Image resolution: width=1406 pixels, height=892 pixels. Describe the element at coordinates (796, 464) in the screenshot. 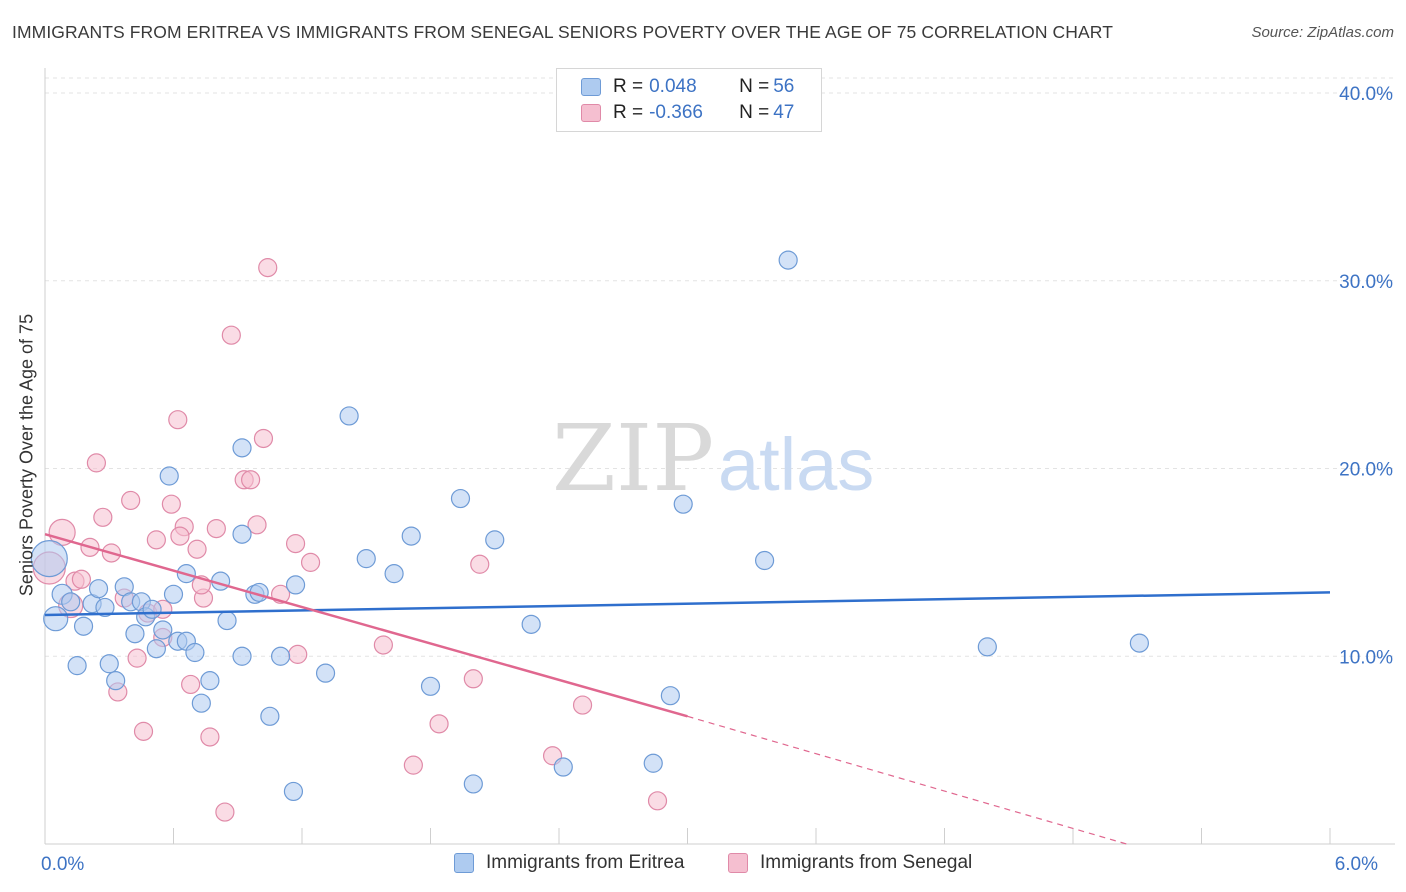

I see `watermark-atlas: atlas` at that location.